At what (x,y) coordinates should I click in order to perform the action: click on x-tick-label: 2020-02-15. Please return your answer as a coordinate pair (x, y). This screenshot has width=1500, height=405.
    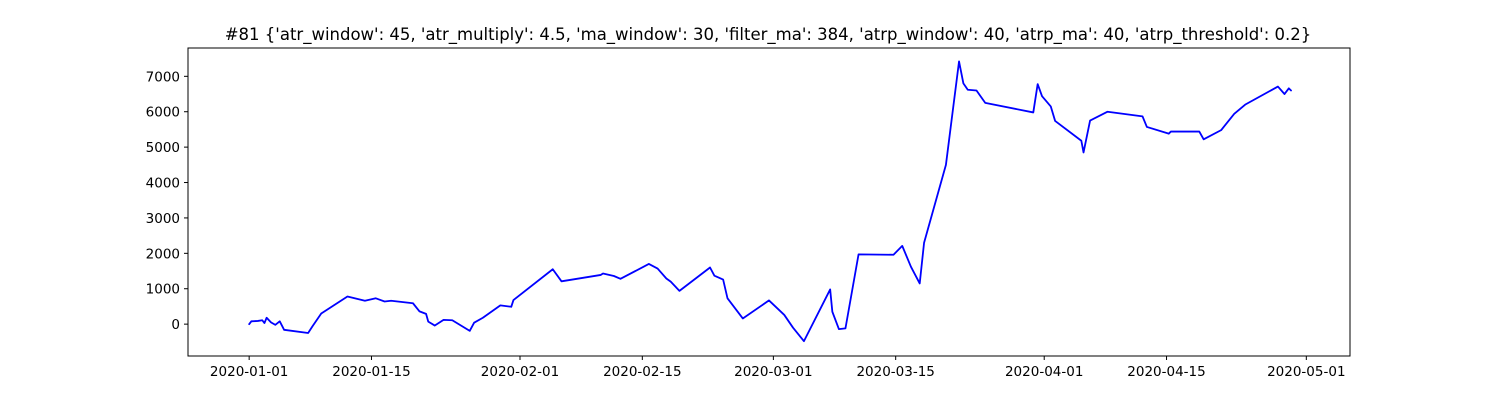
    Looking at the image, I should click on (642, 372).